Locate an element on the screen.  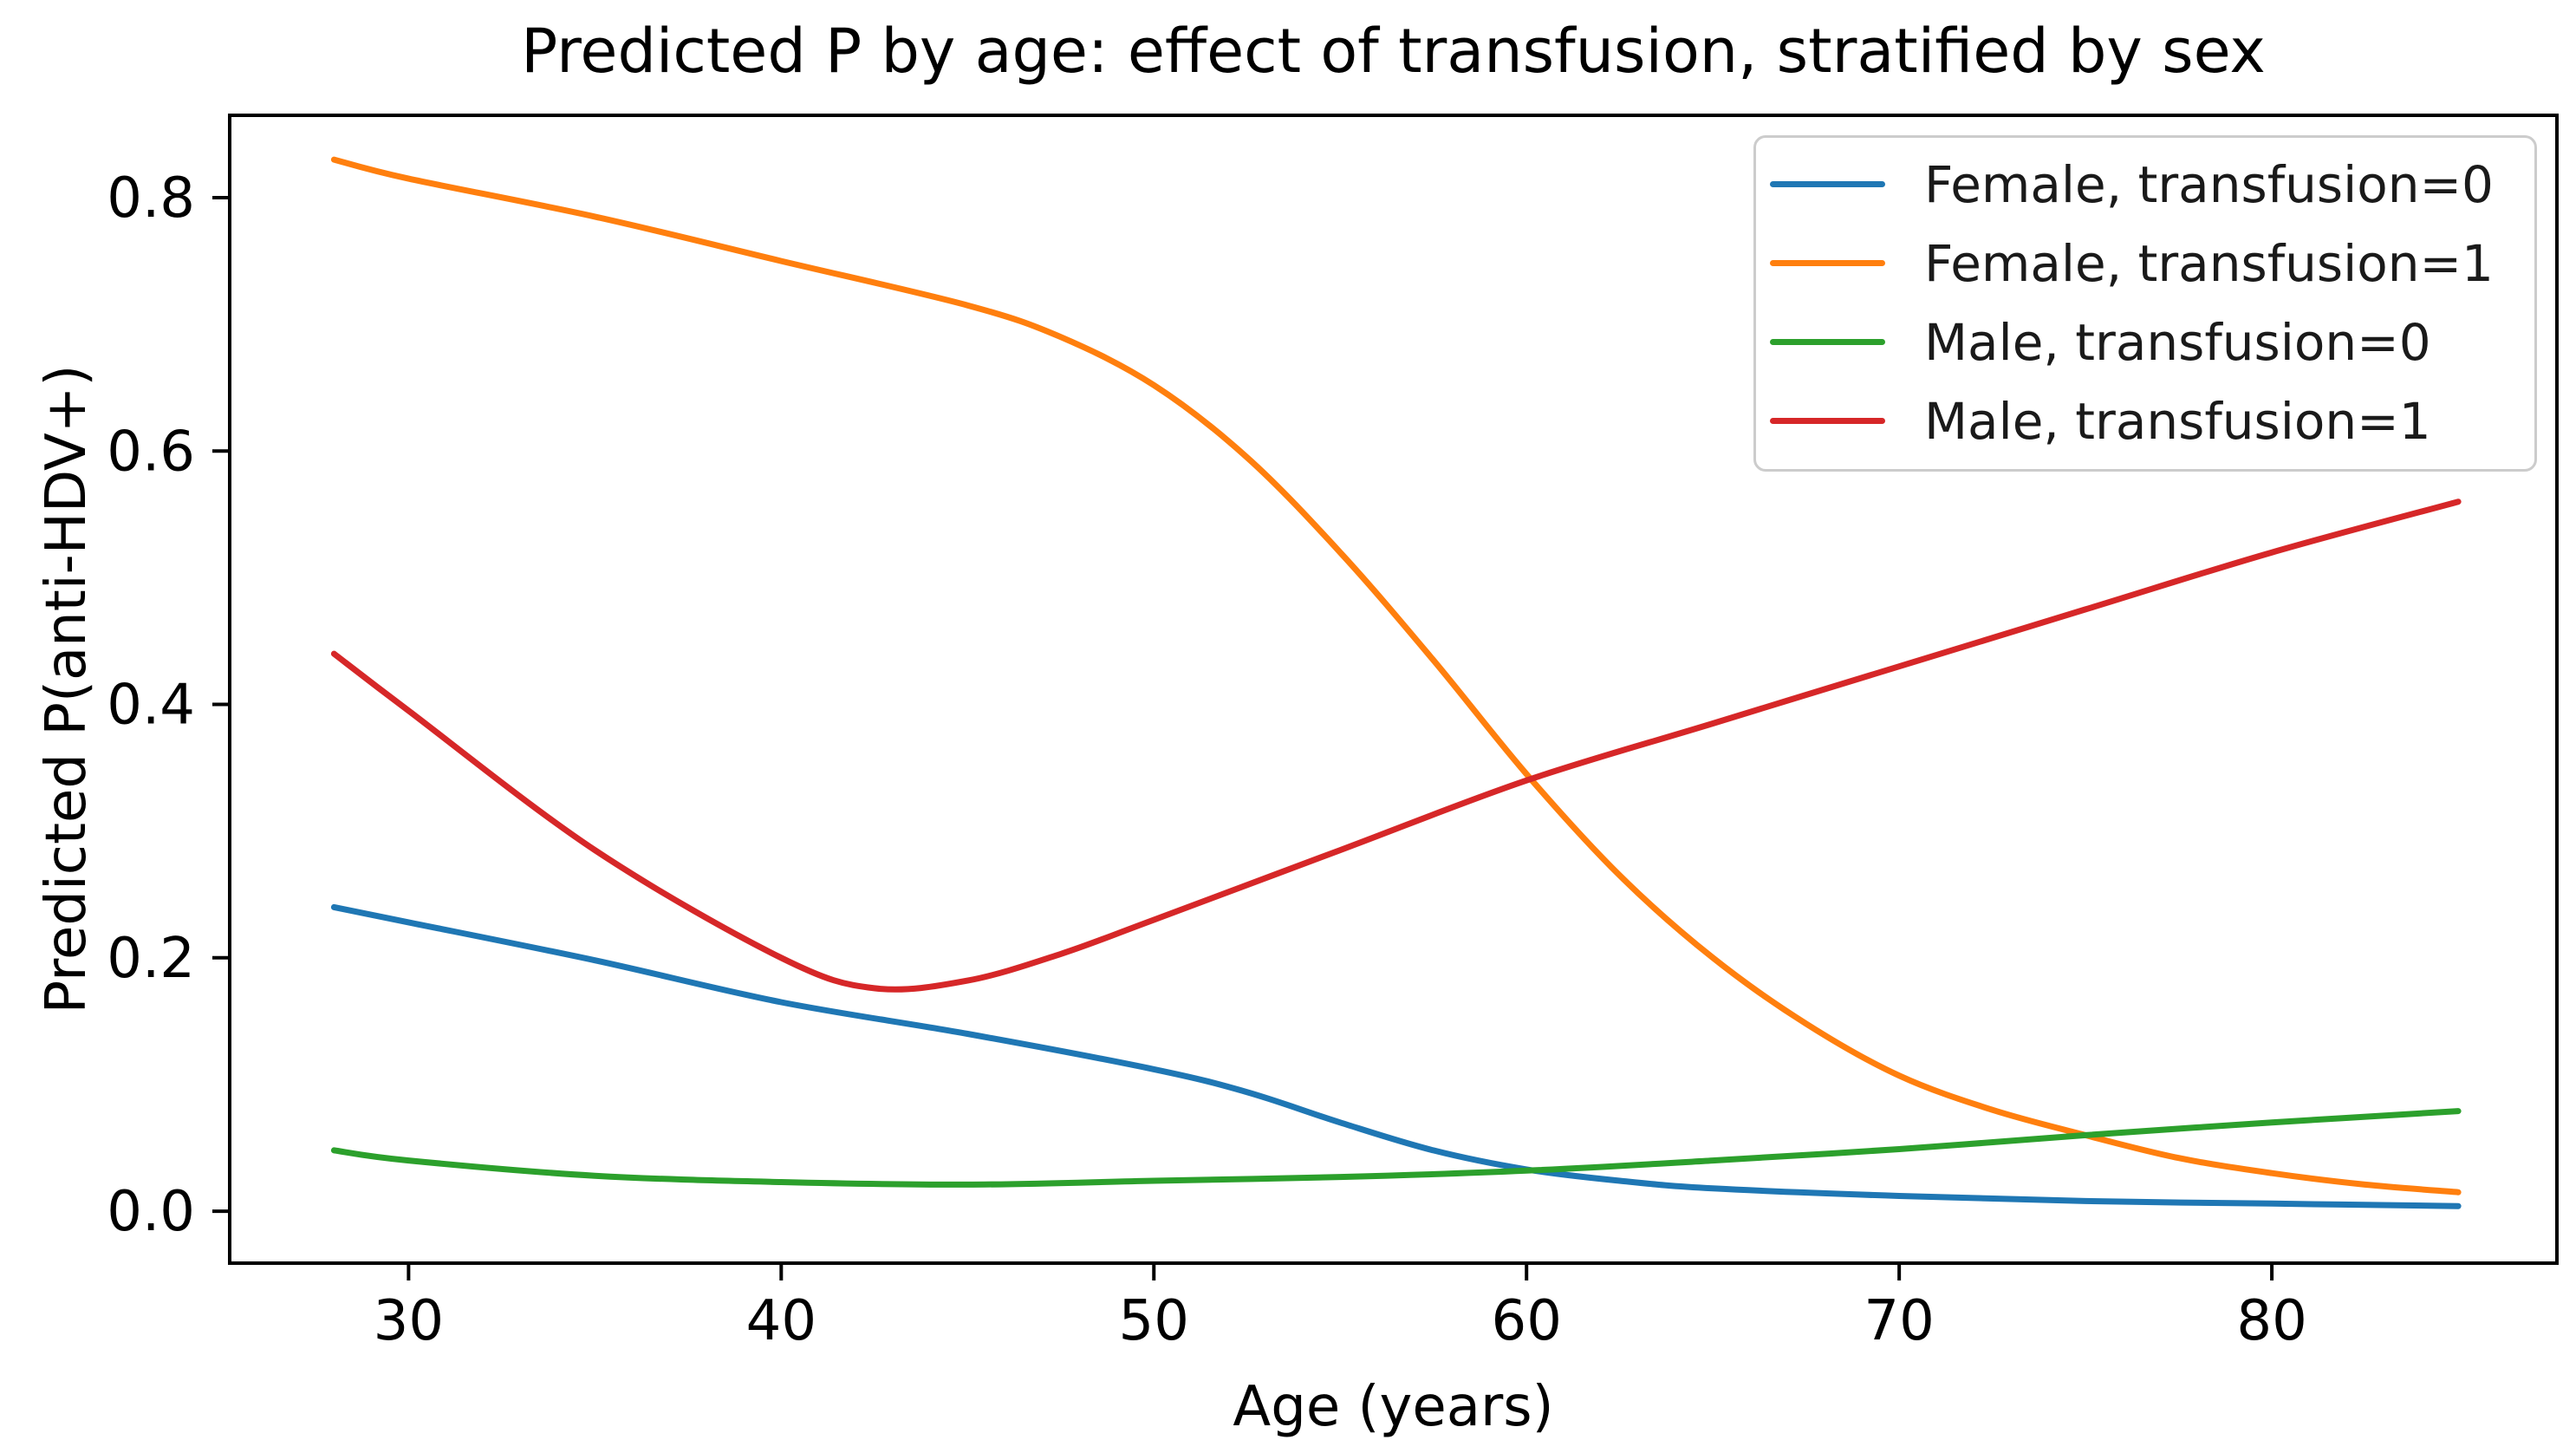
x-tick-label: 40 is located at coordinates (781, 1321).